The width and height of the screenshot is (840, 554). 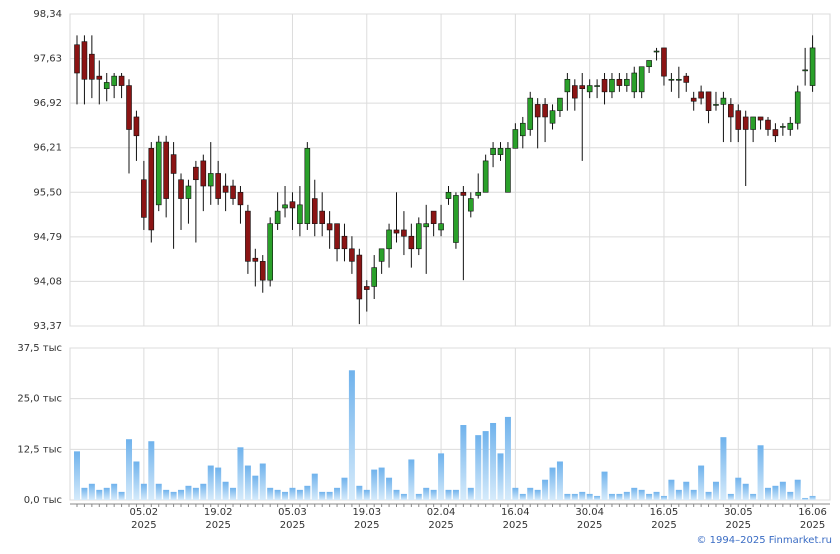 What do you see at coordinates (367, 519) in the screenshot?
I see `x-tick-label: 19.03 2025` at bounding box center [367, 519].